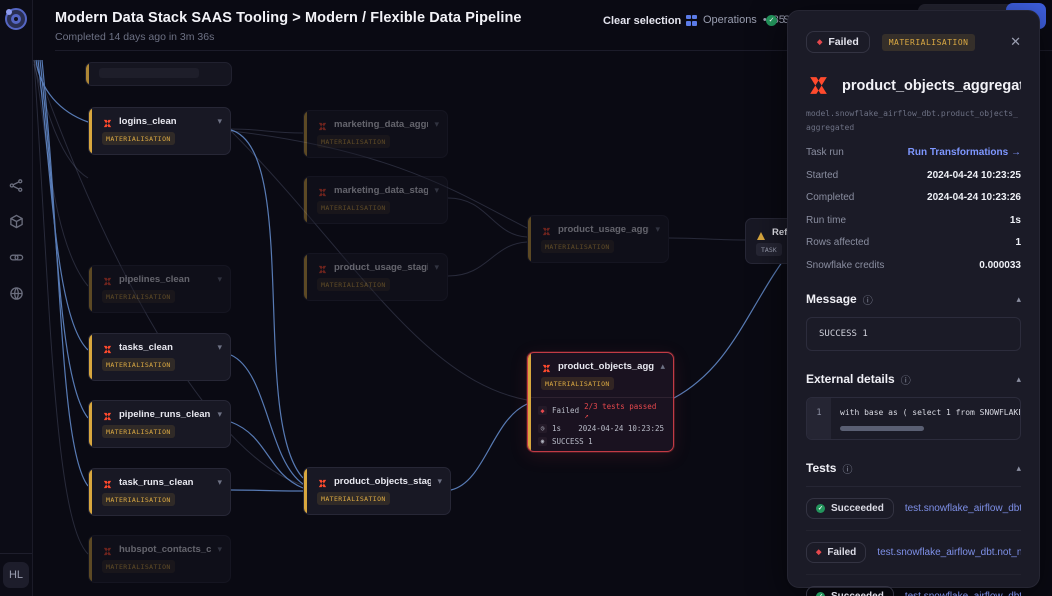 This screenshot has width=1052, height=596. Describe the element at coordinates (16, 575) in the screenshot. I see `user-avatar: HL` at that location.